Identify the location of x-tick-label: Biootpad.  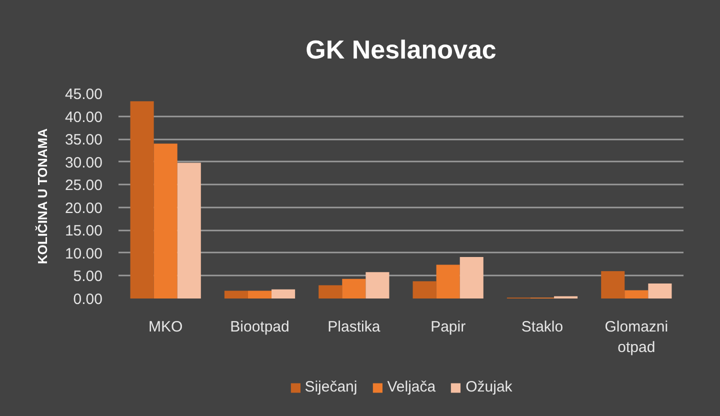
(260, 327).